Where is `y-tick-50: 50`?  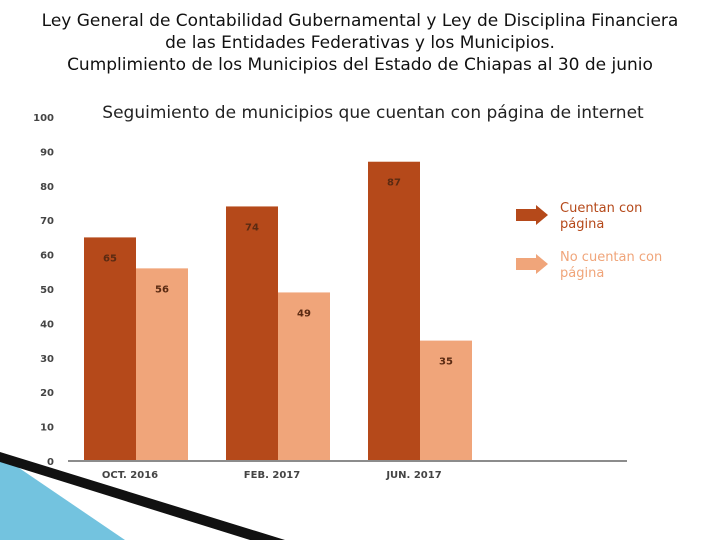 y-tick-50: 50 is located at coordinates (47, 290).